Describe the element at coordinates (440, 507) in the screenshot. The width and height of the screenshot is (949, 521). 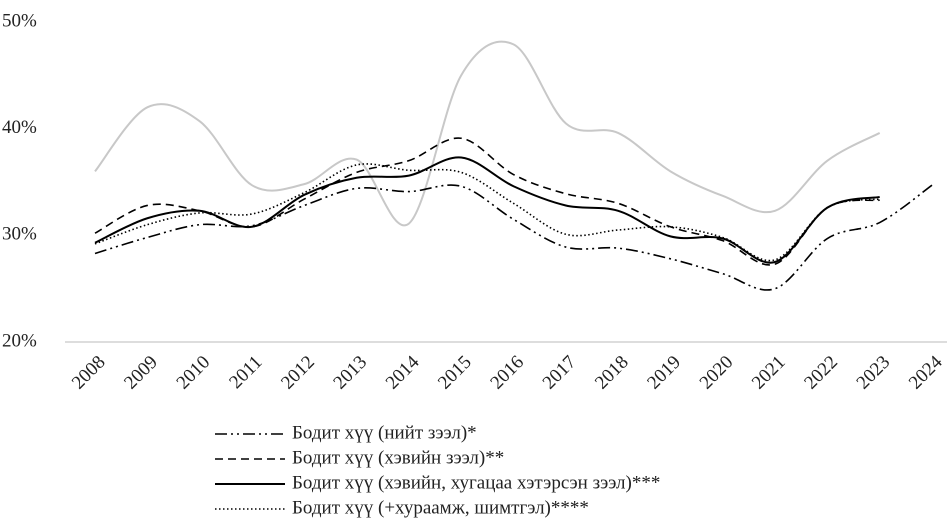
I see `legend-label: Бодит хүү (+хураамж, шимтгэл)****` at that location.